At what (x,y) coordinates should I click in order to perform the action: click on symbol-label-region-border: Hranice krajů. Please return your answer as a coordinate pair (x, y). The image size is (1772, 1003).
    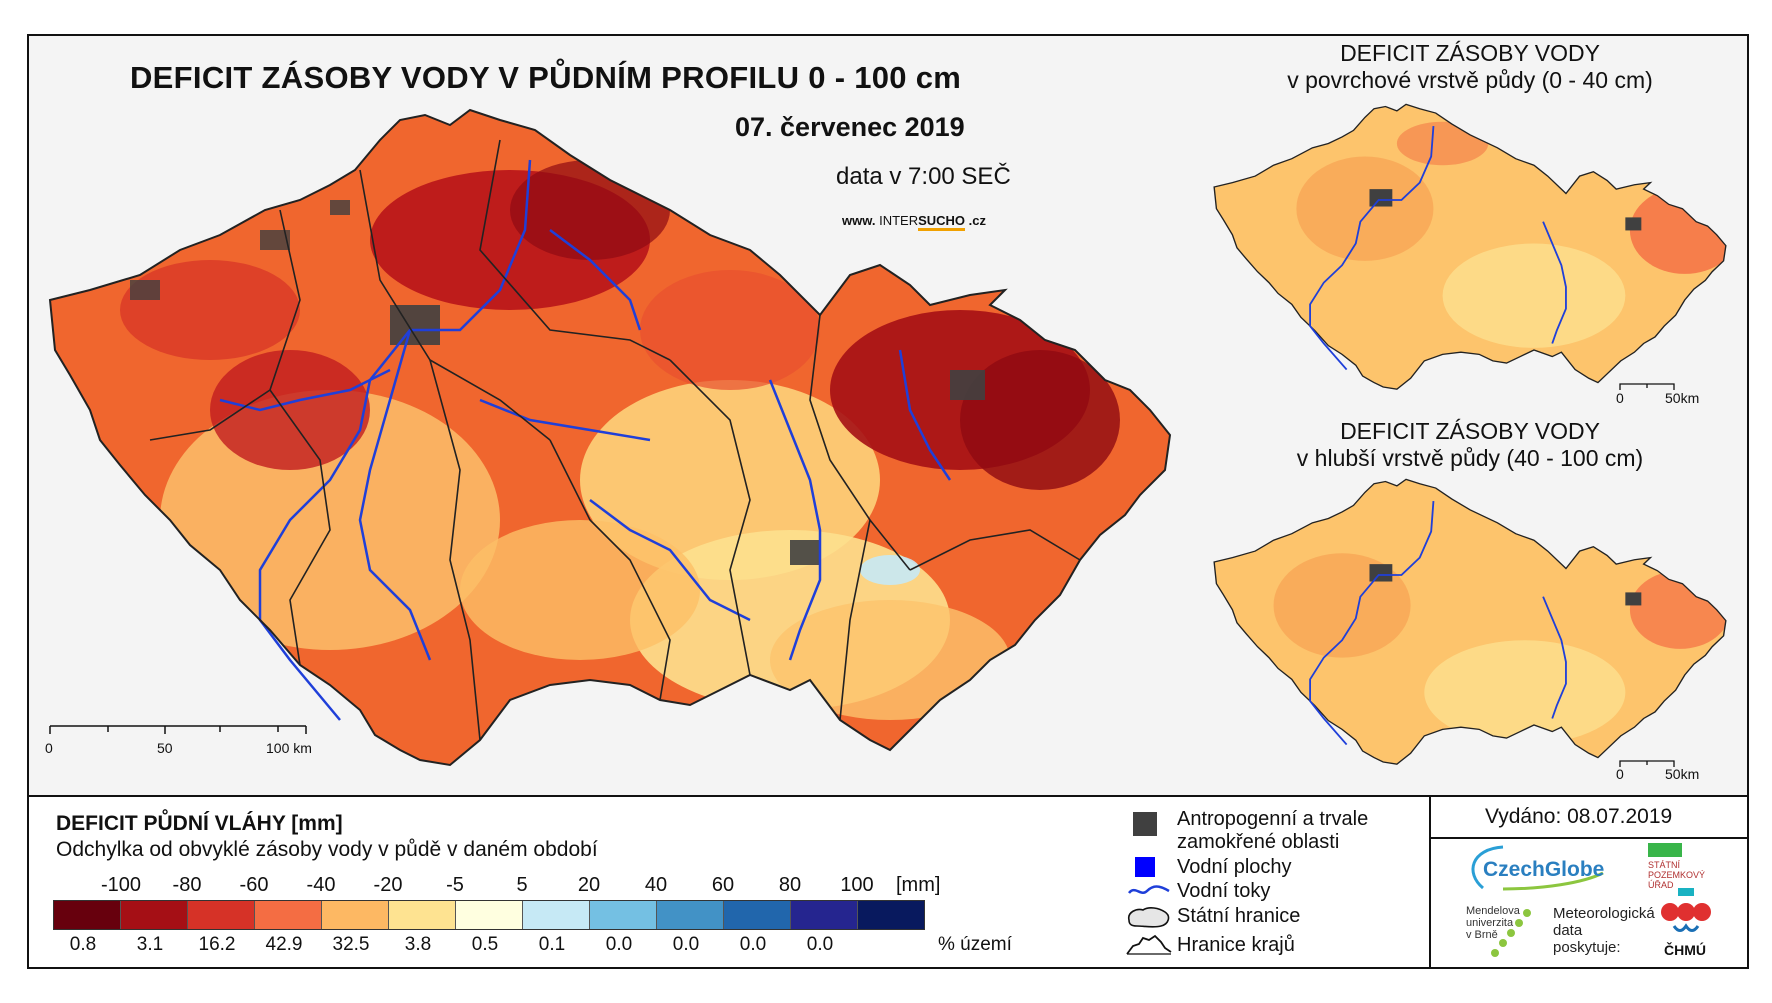
    Looking at the image, I should click on (1236, 945).